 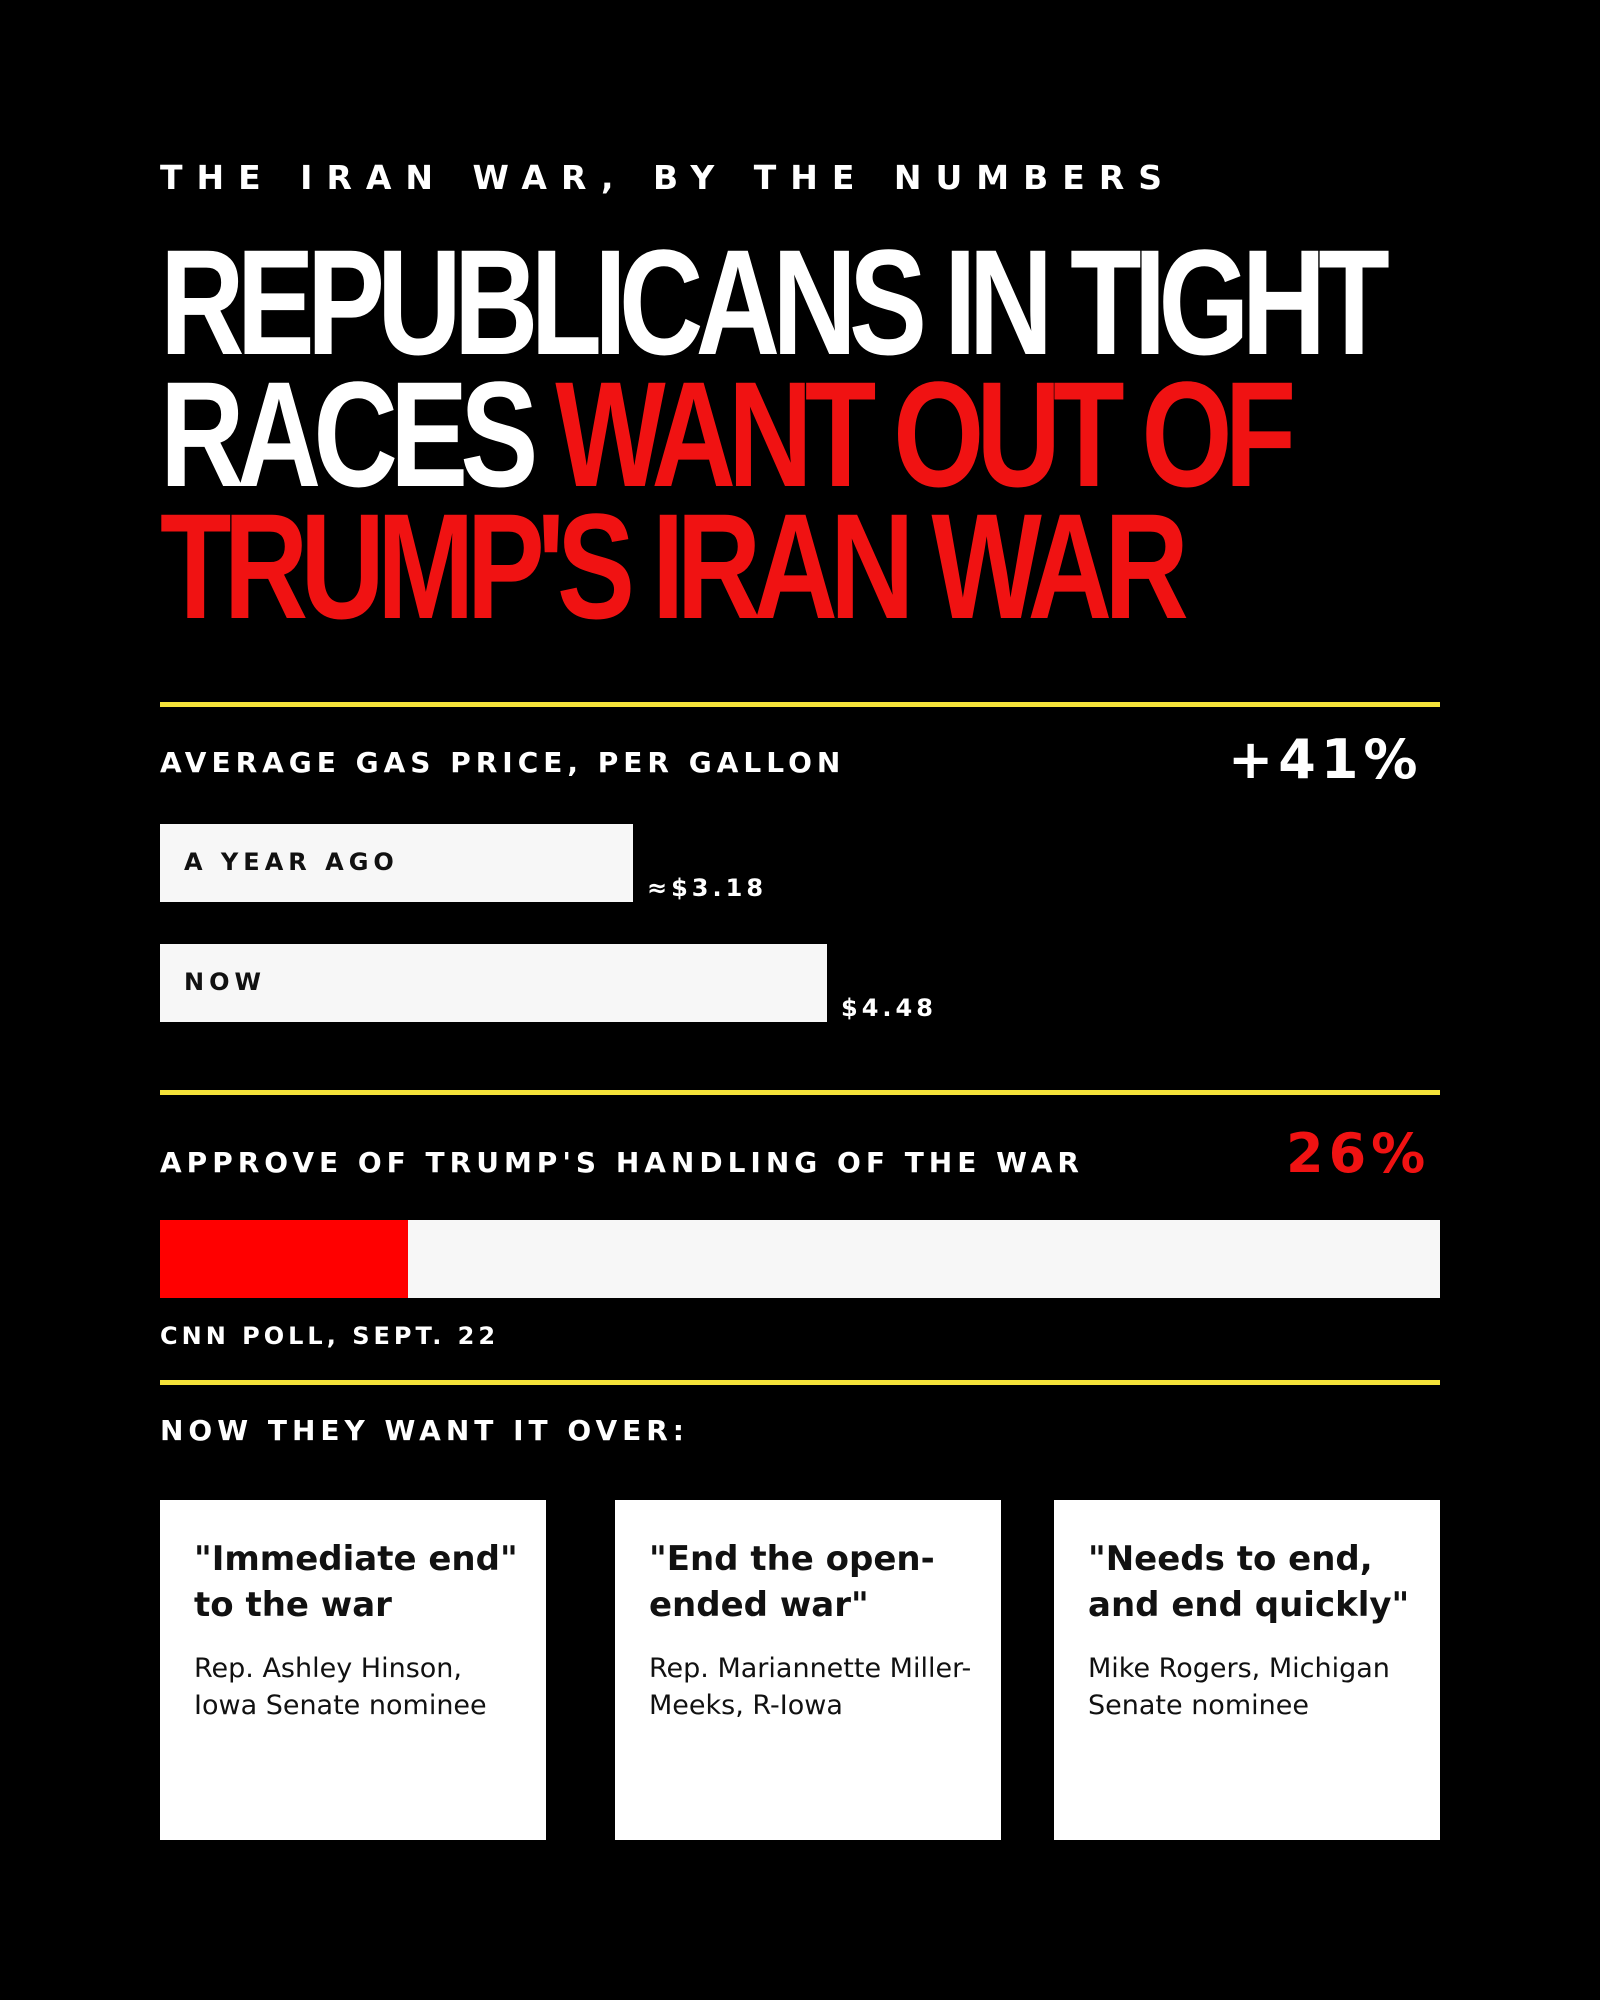 What do you see at coordinates (356, 1582) in the screenshot?
I see `quote-text: "Immediate end" to the war` at bounding box center [356, 1582].